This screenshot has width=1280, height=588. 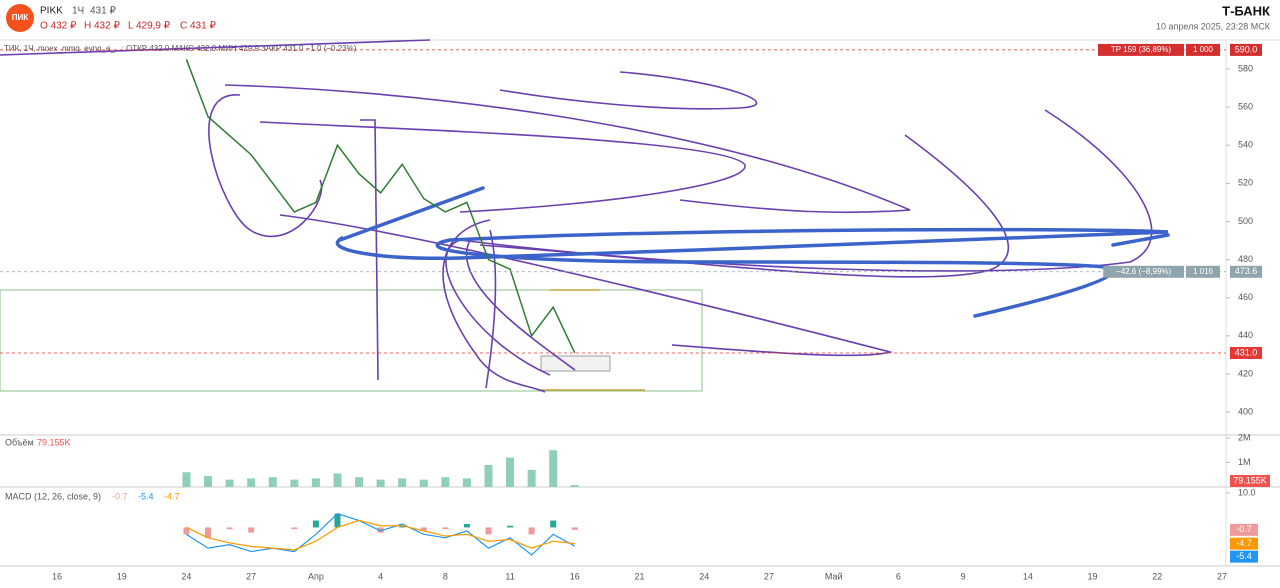 What do you see at coordinates (149, 26) in the screenshot?
I see `ohlc-low: L 429,9 ₽` at bounding box center [149, 26].